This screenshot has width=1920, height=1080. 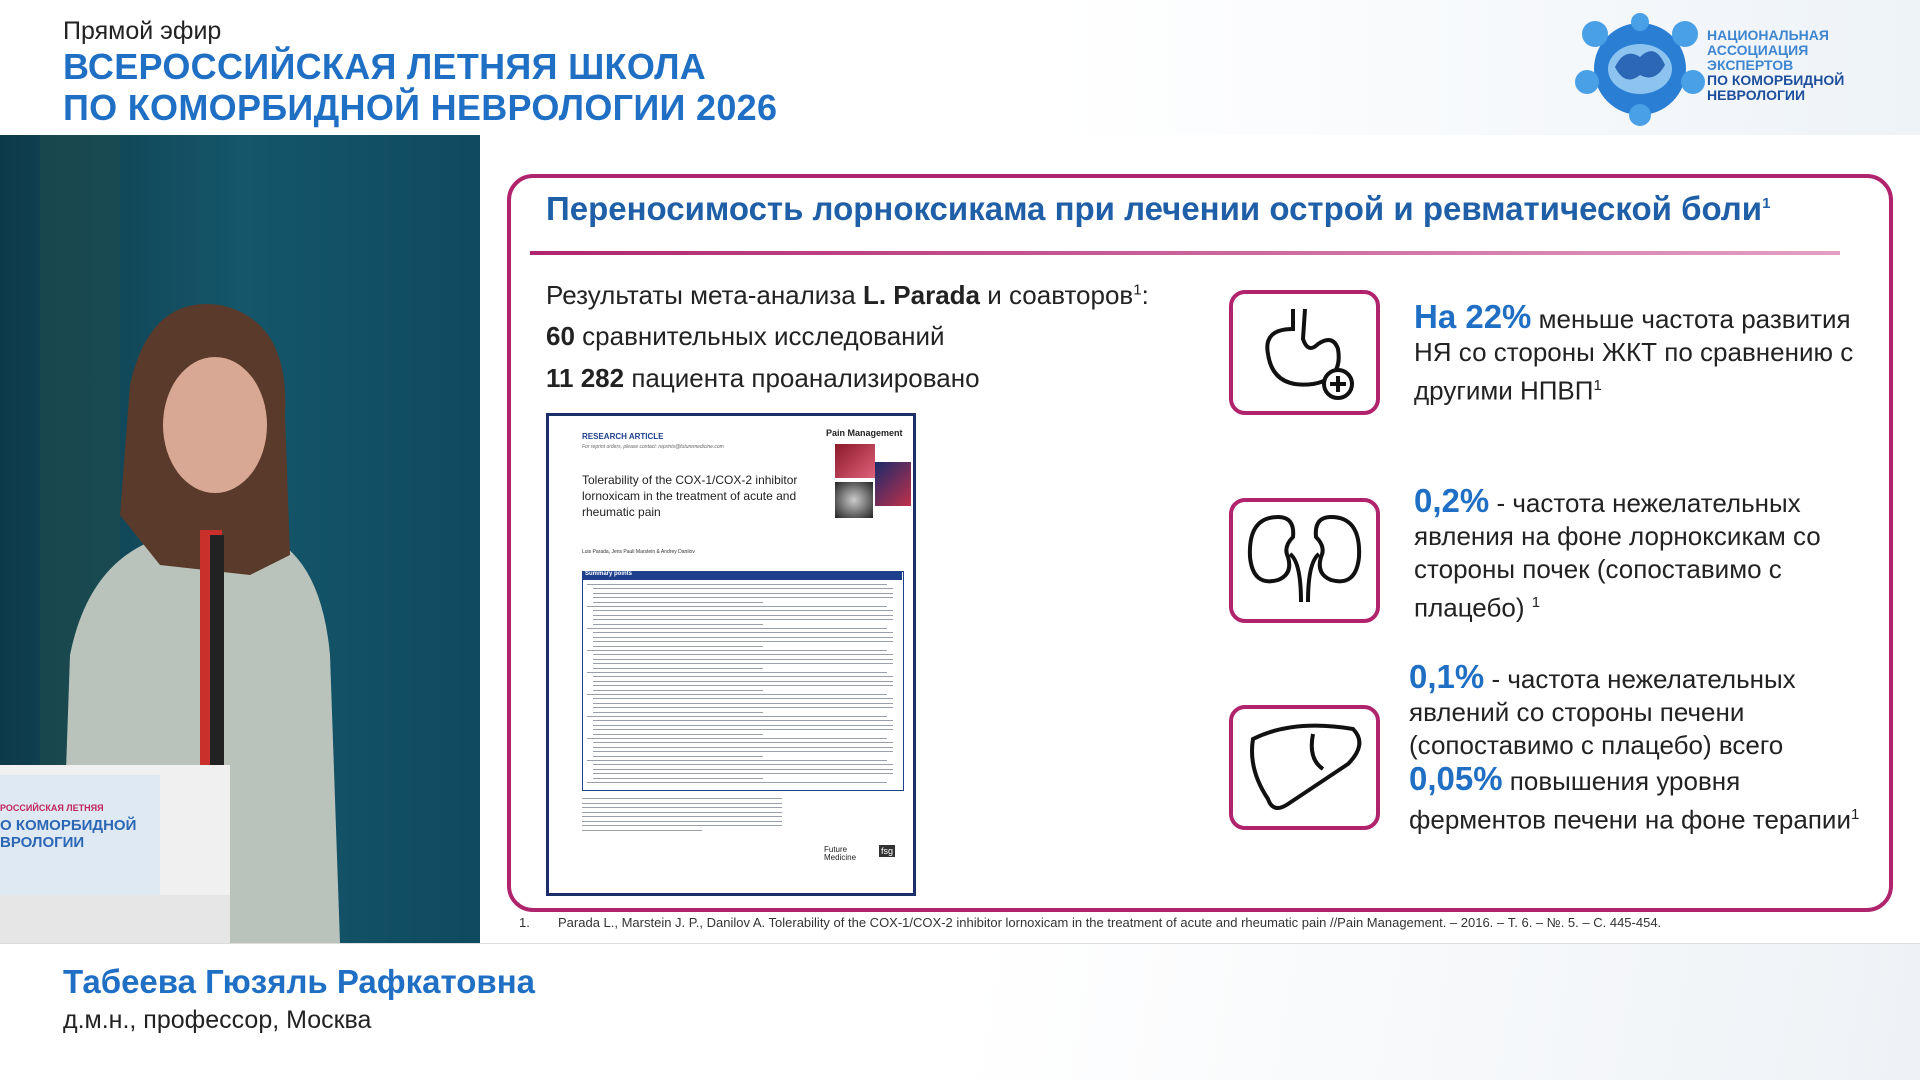 What do you see at coordinates (960, 1011) in the screenshot?
I see `lower-third` at bounding box center [960, 1011].